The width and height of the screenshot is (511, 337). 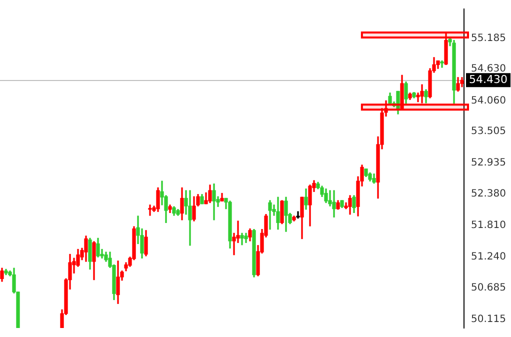 What do you see at coordinates (488, 226) in the screenshot?
I see `y-tick-label: 51.810` at bounding box center [488, 226].